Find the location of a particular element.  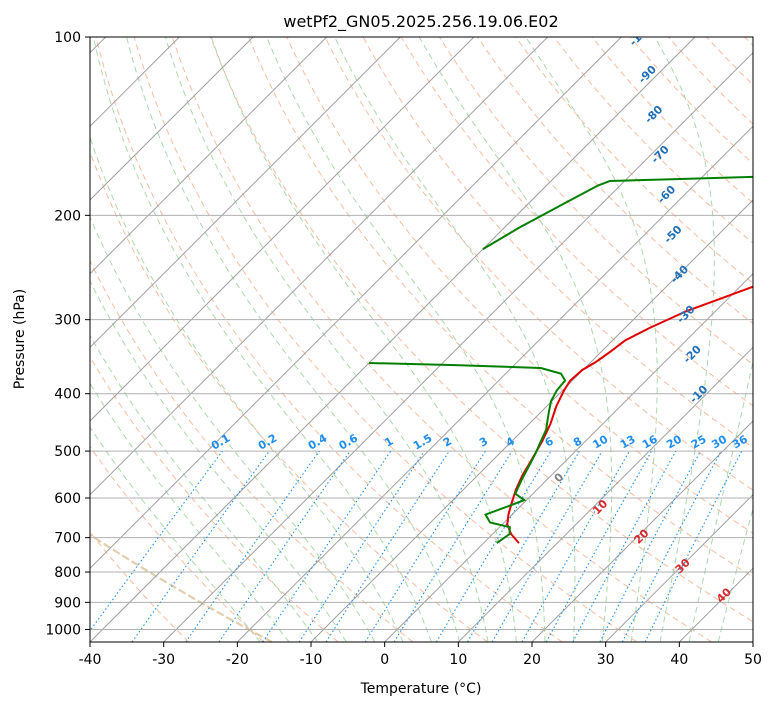

x-tick-label: -40 is located at coordinates (90, 660).